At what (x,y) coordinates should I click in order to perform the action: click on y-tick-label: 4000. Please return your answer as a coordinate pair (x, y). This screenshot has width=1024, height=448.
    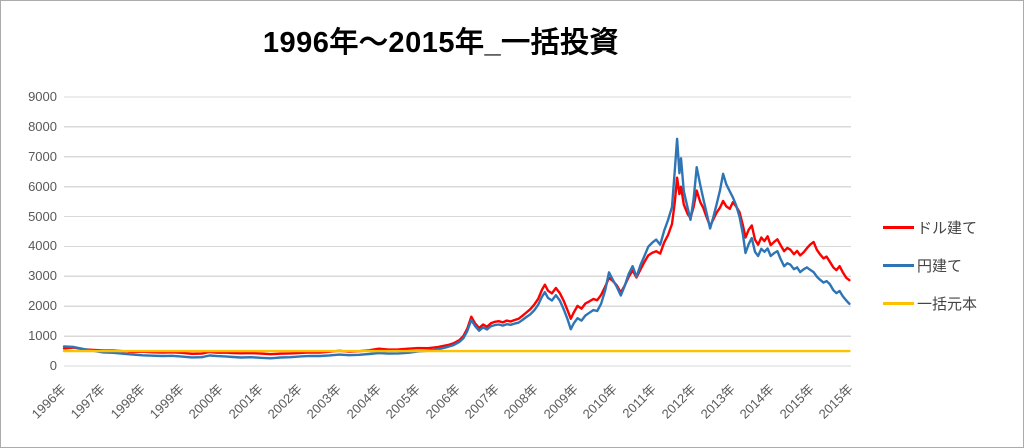
    Looking at the image, I should click on (42, 246).